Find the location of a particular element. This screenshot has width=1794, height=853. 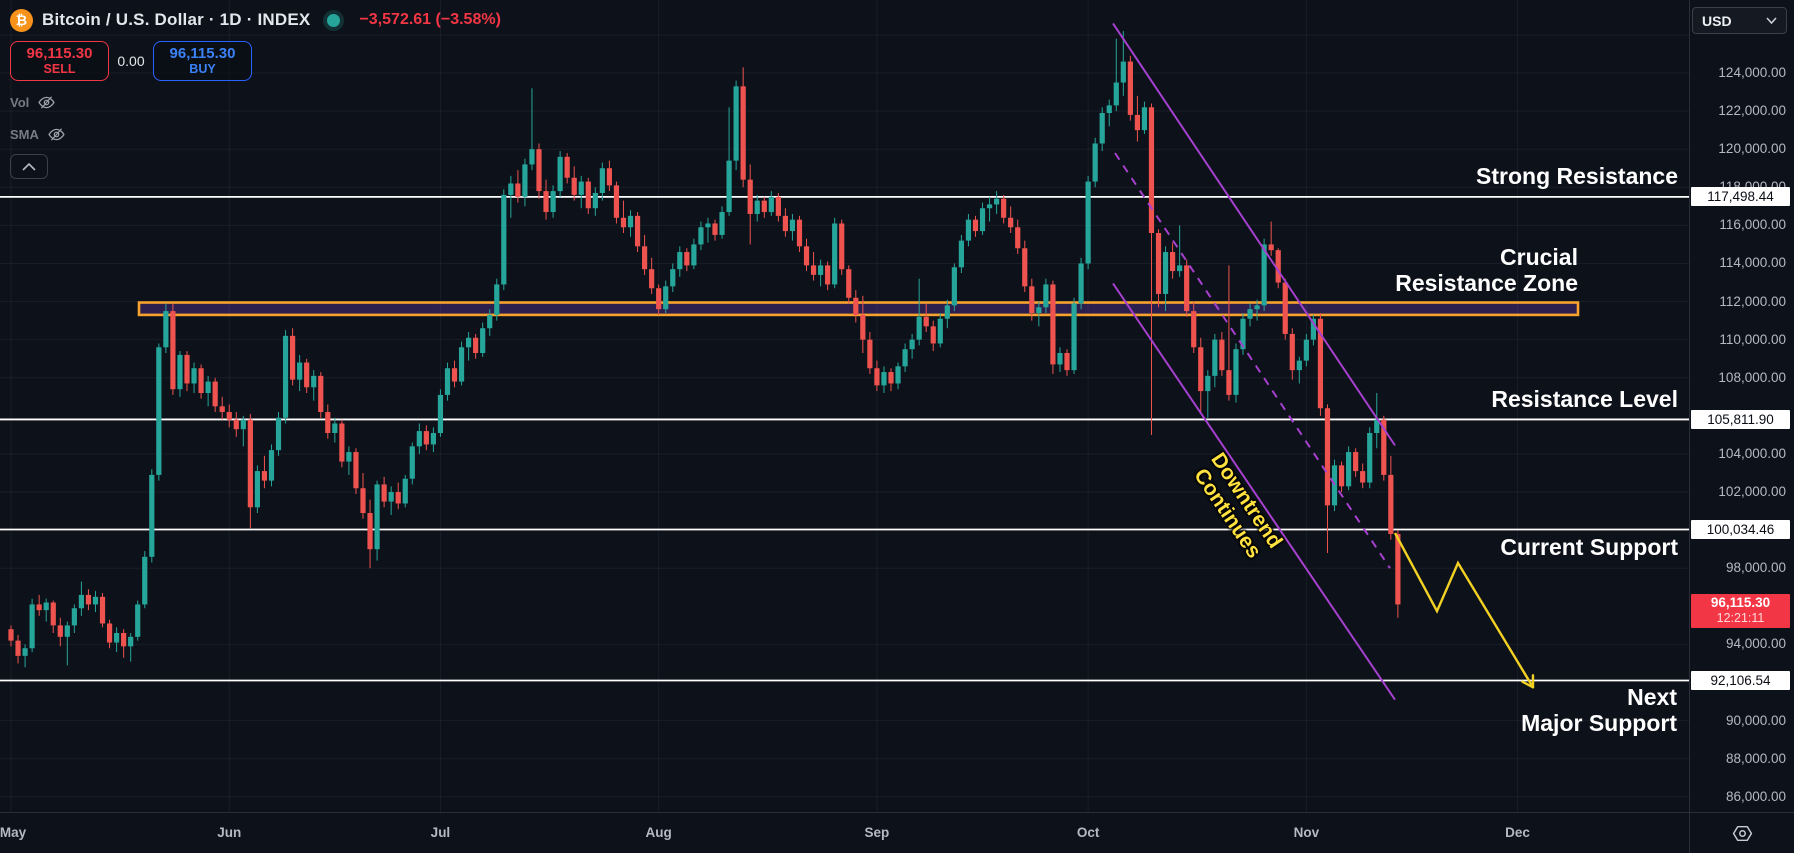

symbol-title: Bitcoin / U.S. Dollar · 1D · INDEX is located at coordinates (176, 20).